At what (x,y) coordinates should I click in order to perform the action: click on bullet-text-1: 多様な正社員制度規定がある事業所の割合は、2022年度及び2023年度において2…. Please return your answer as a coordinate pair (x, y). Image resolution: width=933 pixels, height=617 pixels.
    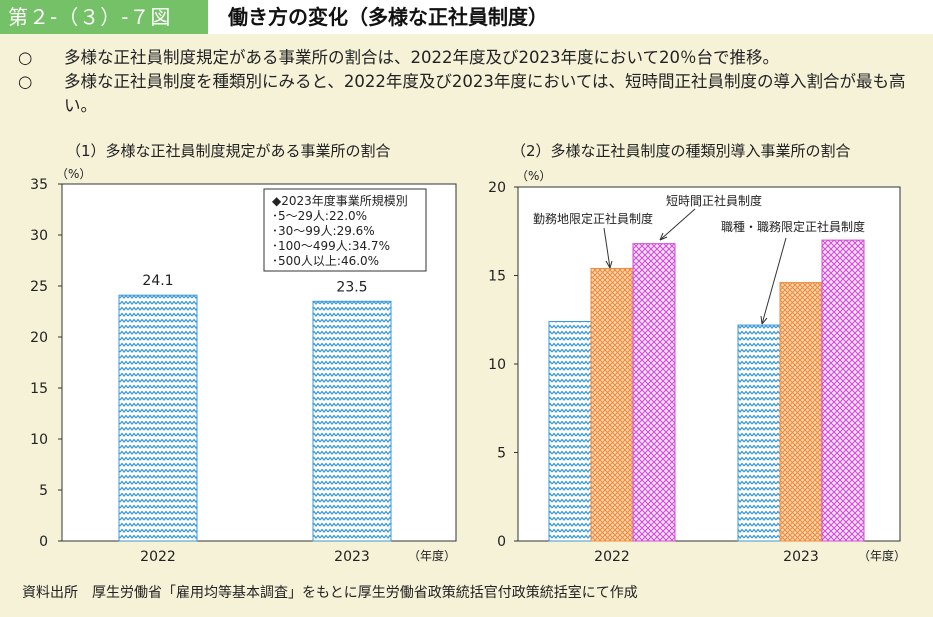
    Looking at the image, I should click on (421, 57).